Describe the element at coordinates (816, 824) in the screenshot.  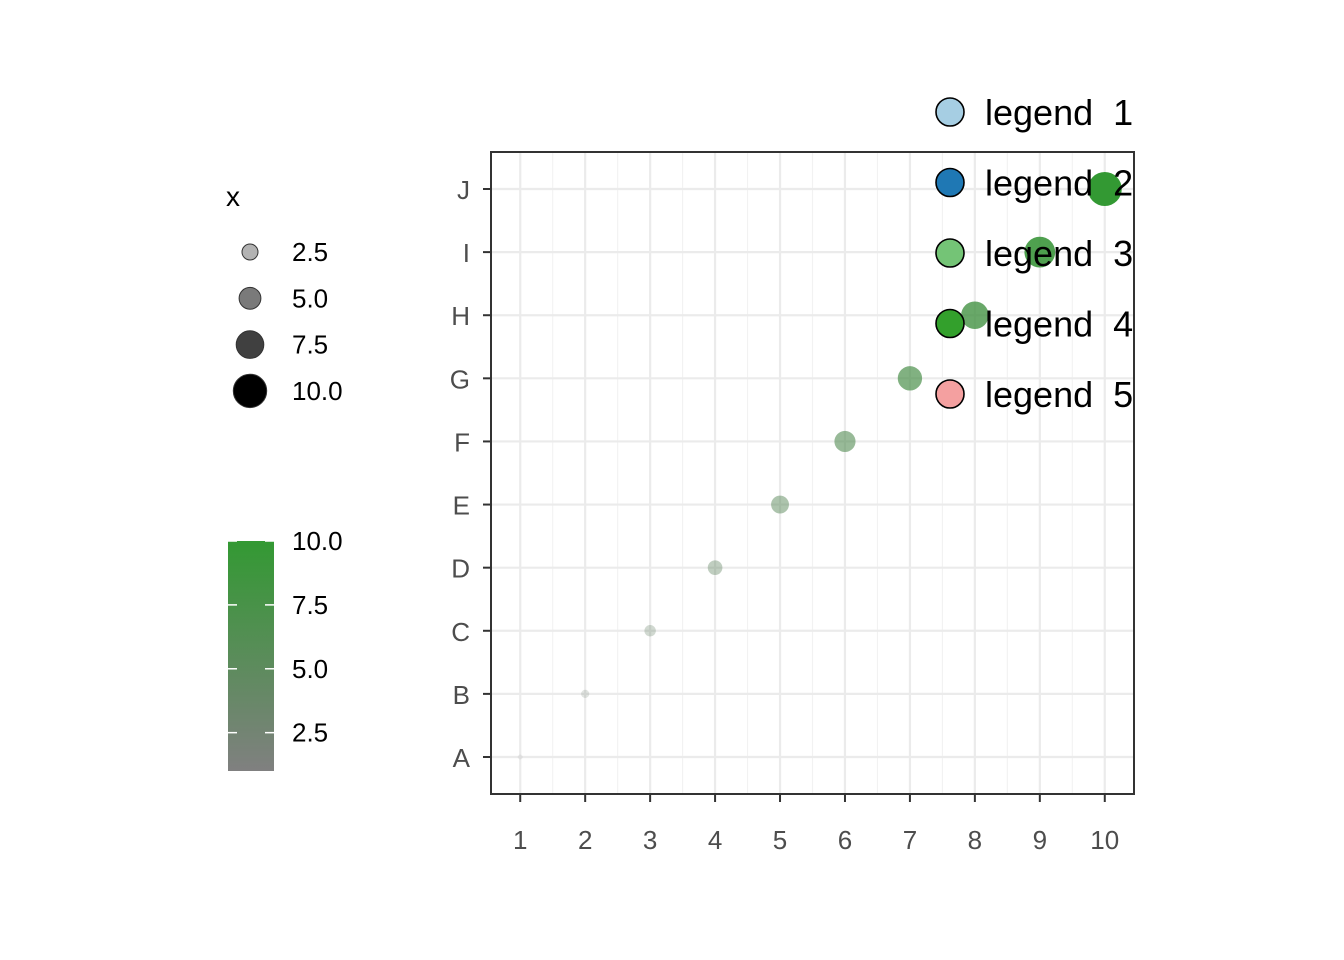
I see `x-axis: 1 2 3 4 5 6 7 8 9 10` at that location.